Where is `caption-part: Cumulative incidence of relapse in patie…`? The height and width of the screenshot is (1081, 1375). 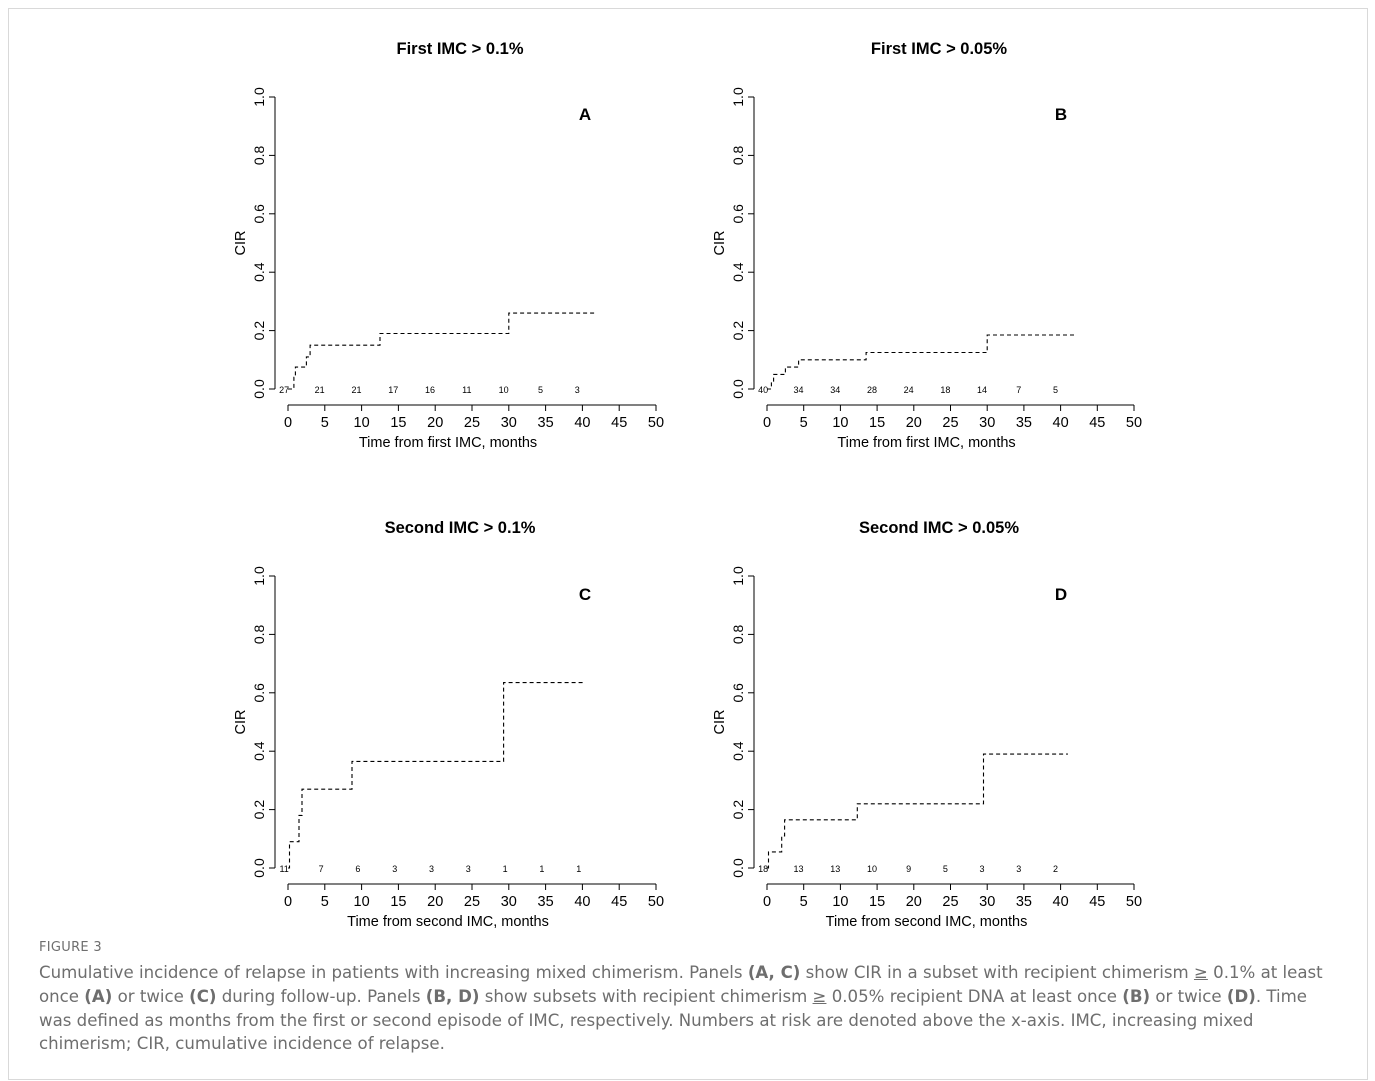
caption-part: Cumulative incidence of relapse in patie… is located at coordinates (393, 972).